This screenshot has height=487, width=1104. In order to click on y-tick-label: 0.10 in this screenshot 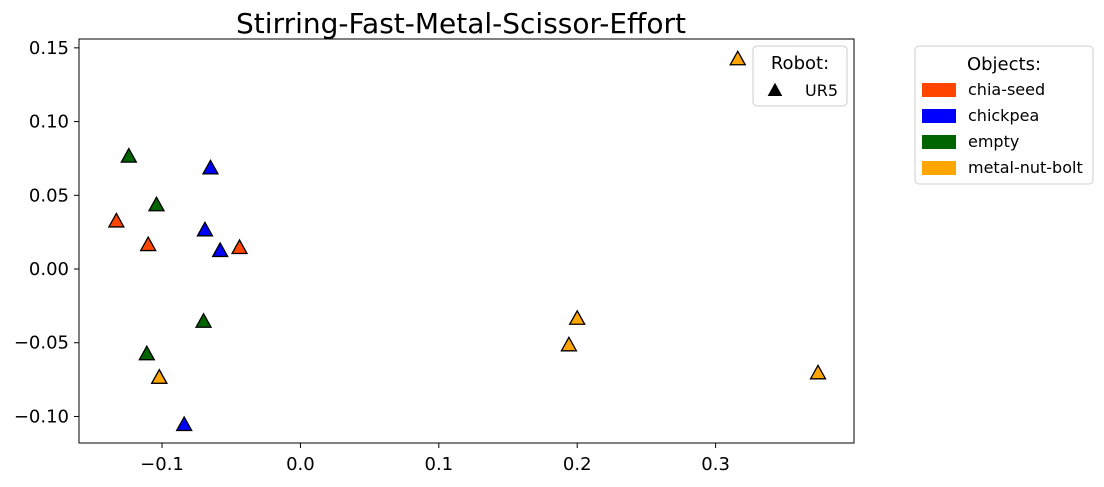, I will do `click(49, 122)`.